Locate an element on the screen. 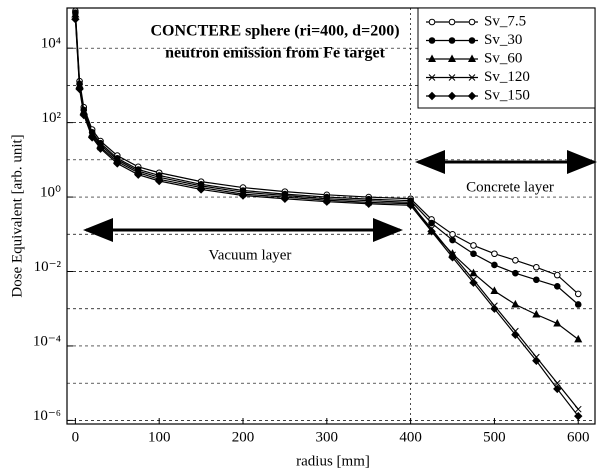 The height and width of the screenshot is (472, 599). x-tick-label: 200 is located at coordinates (243, 437).